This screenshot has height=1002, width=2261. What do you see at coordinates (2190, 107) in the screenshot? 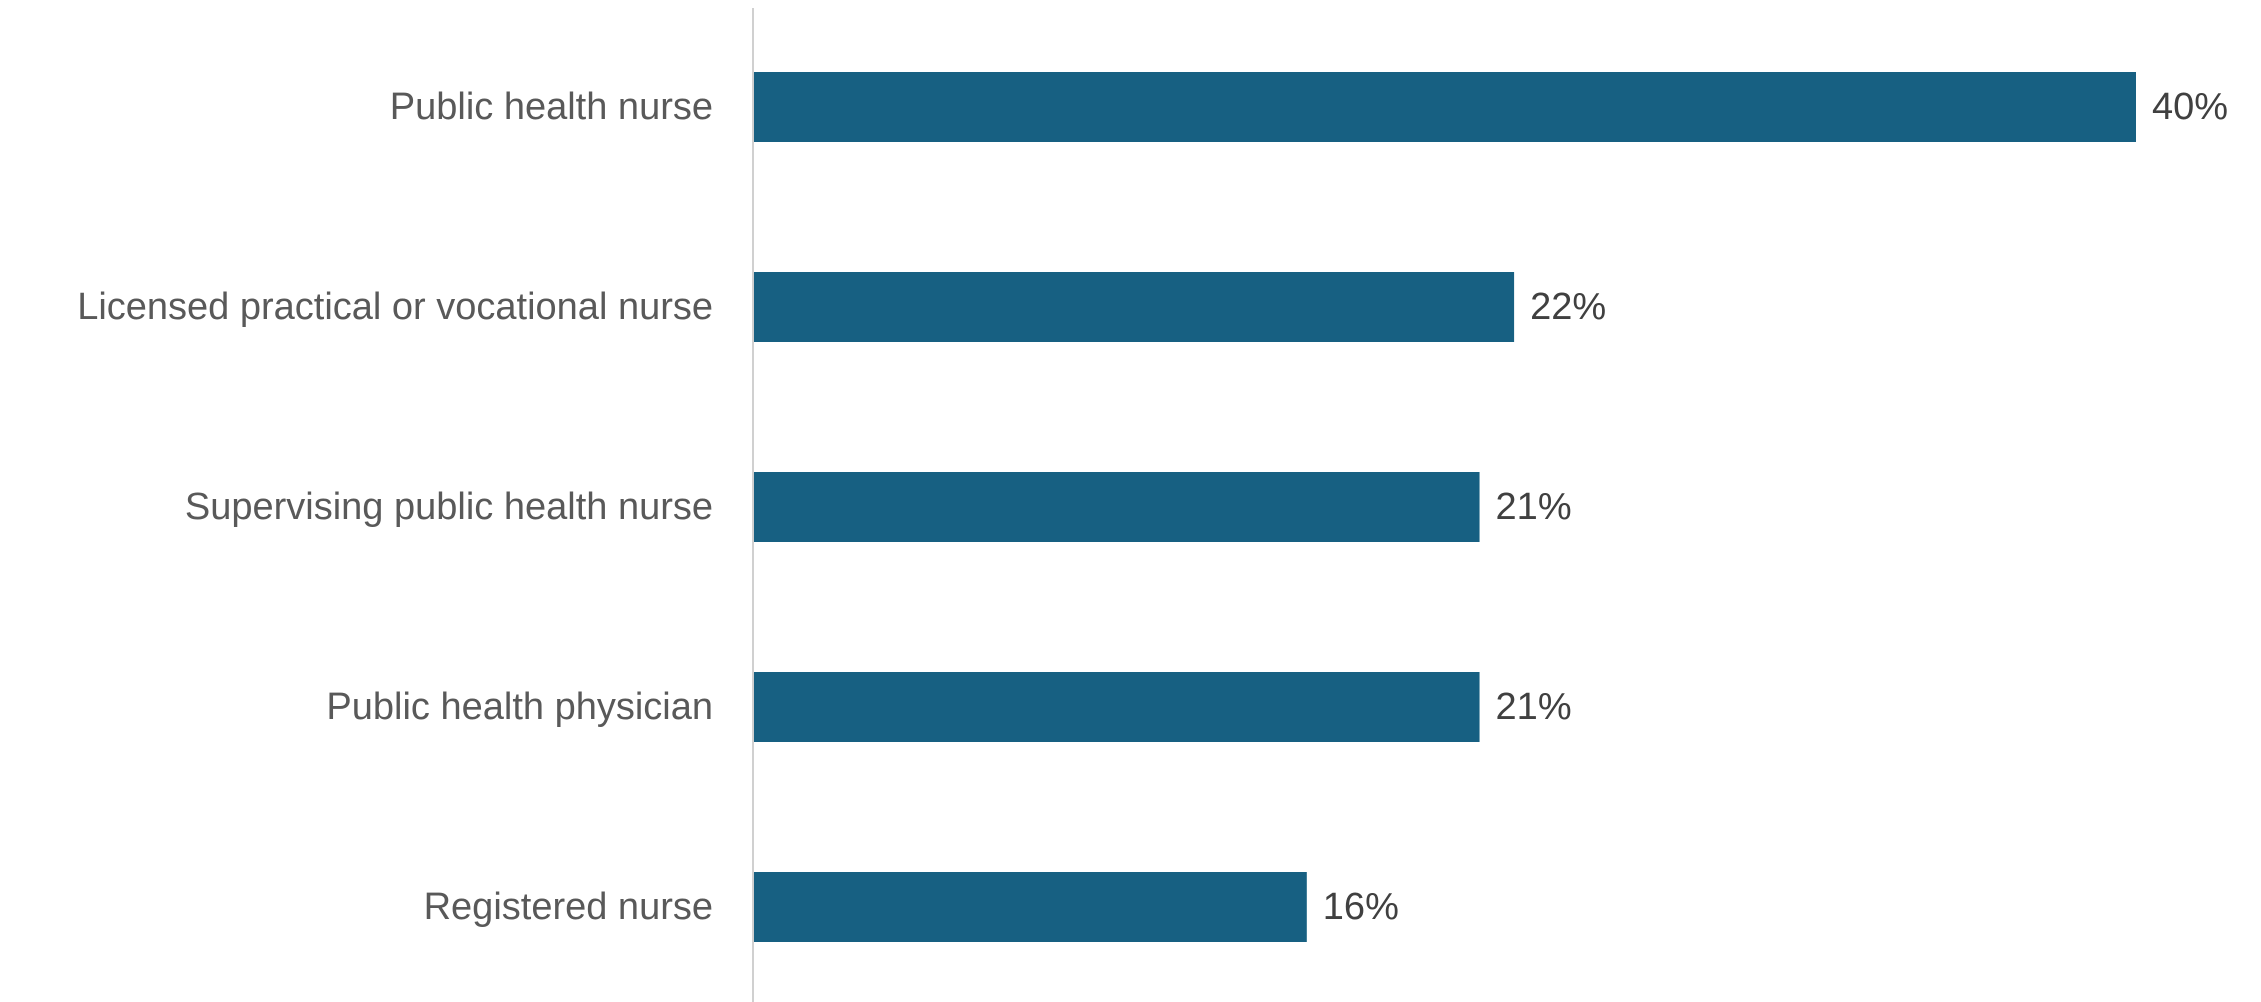
I see `value-label-0: 40%` at bounding box center [2190, 107].